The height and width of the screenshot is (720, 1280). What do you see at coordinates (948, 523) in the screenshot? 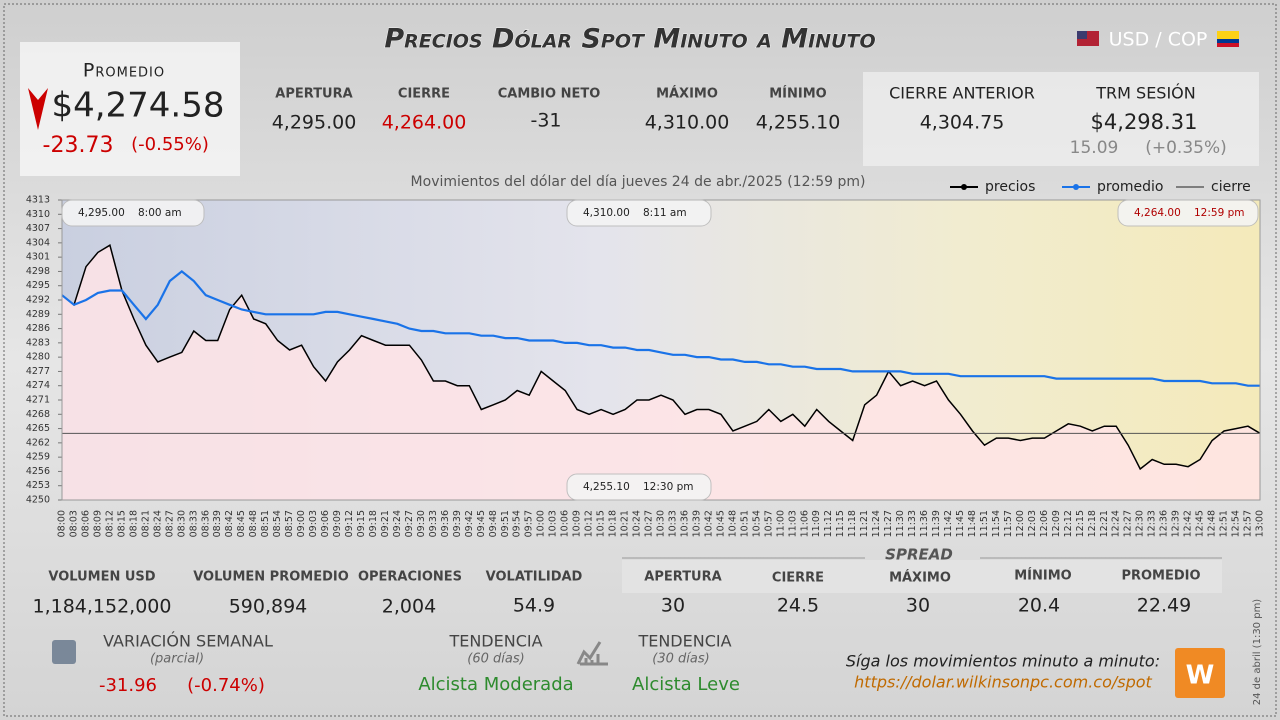
I see `x-tick-label: 11:42` at bounding box center [948, 523].